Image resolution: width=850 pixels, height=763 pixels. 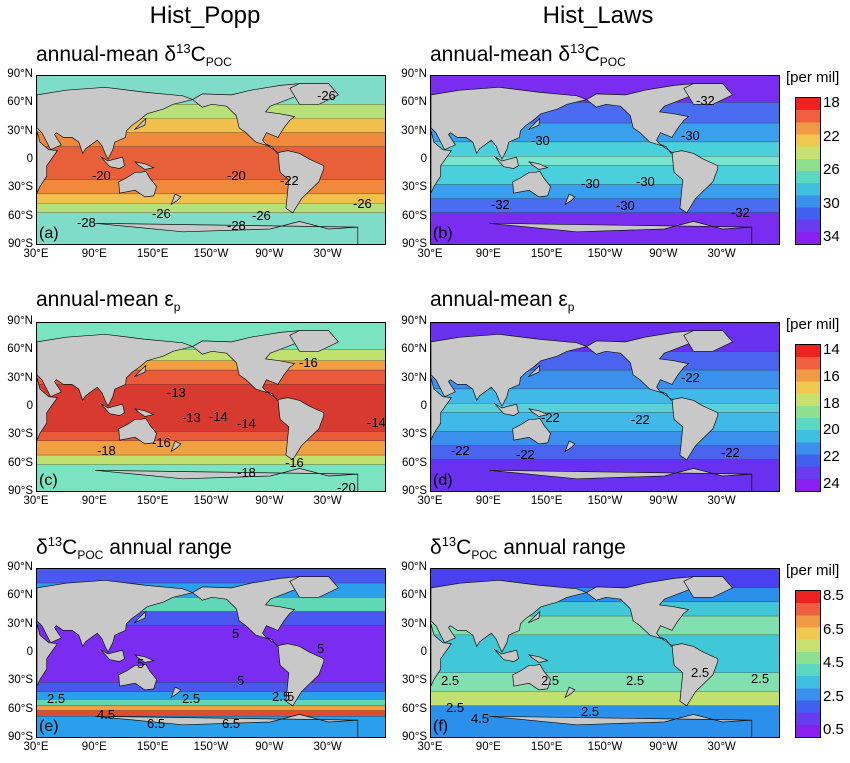 I want to click on colorbar-tick-label: 4.5, so click(x=833, y=662).